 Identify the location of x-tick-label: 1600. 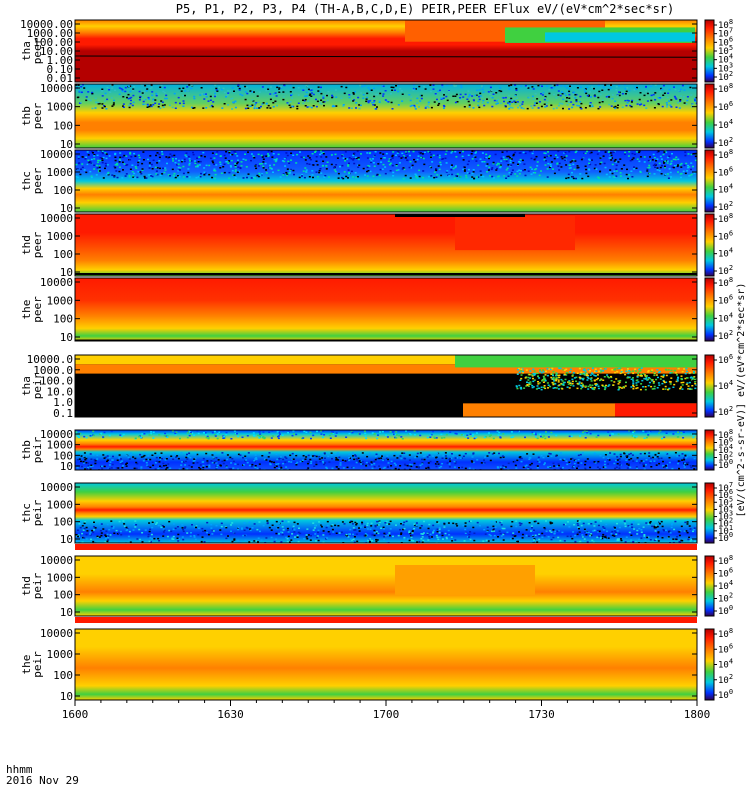
(75, 714).